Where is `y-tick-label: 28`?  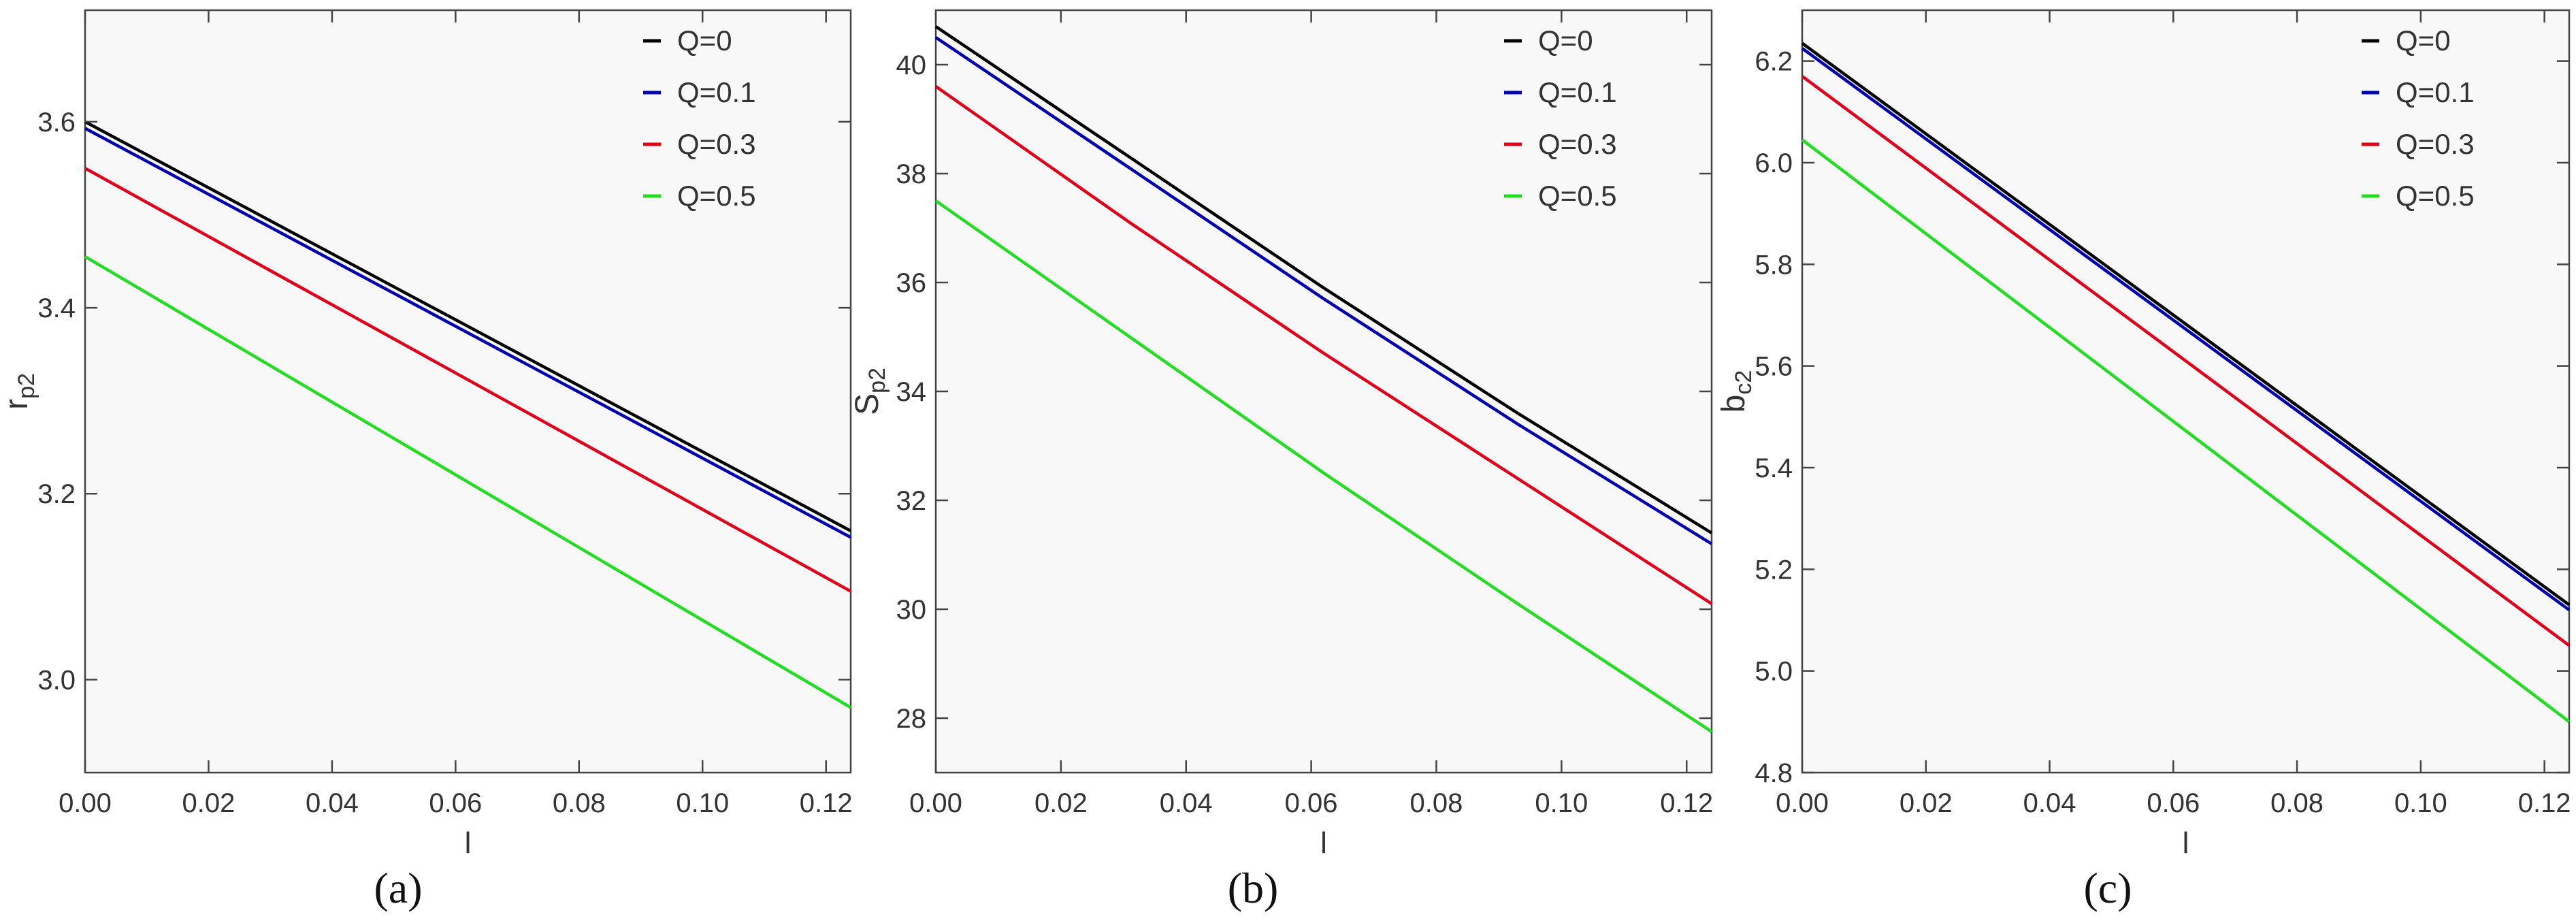
y-tick-label: 28 is located at coordinates (911, 719).